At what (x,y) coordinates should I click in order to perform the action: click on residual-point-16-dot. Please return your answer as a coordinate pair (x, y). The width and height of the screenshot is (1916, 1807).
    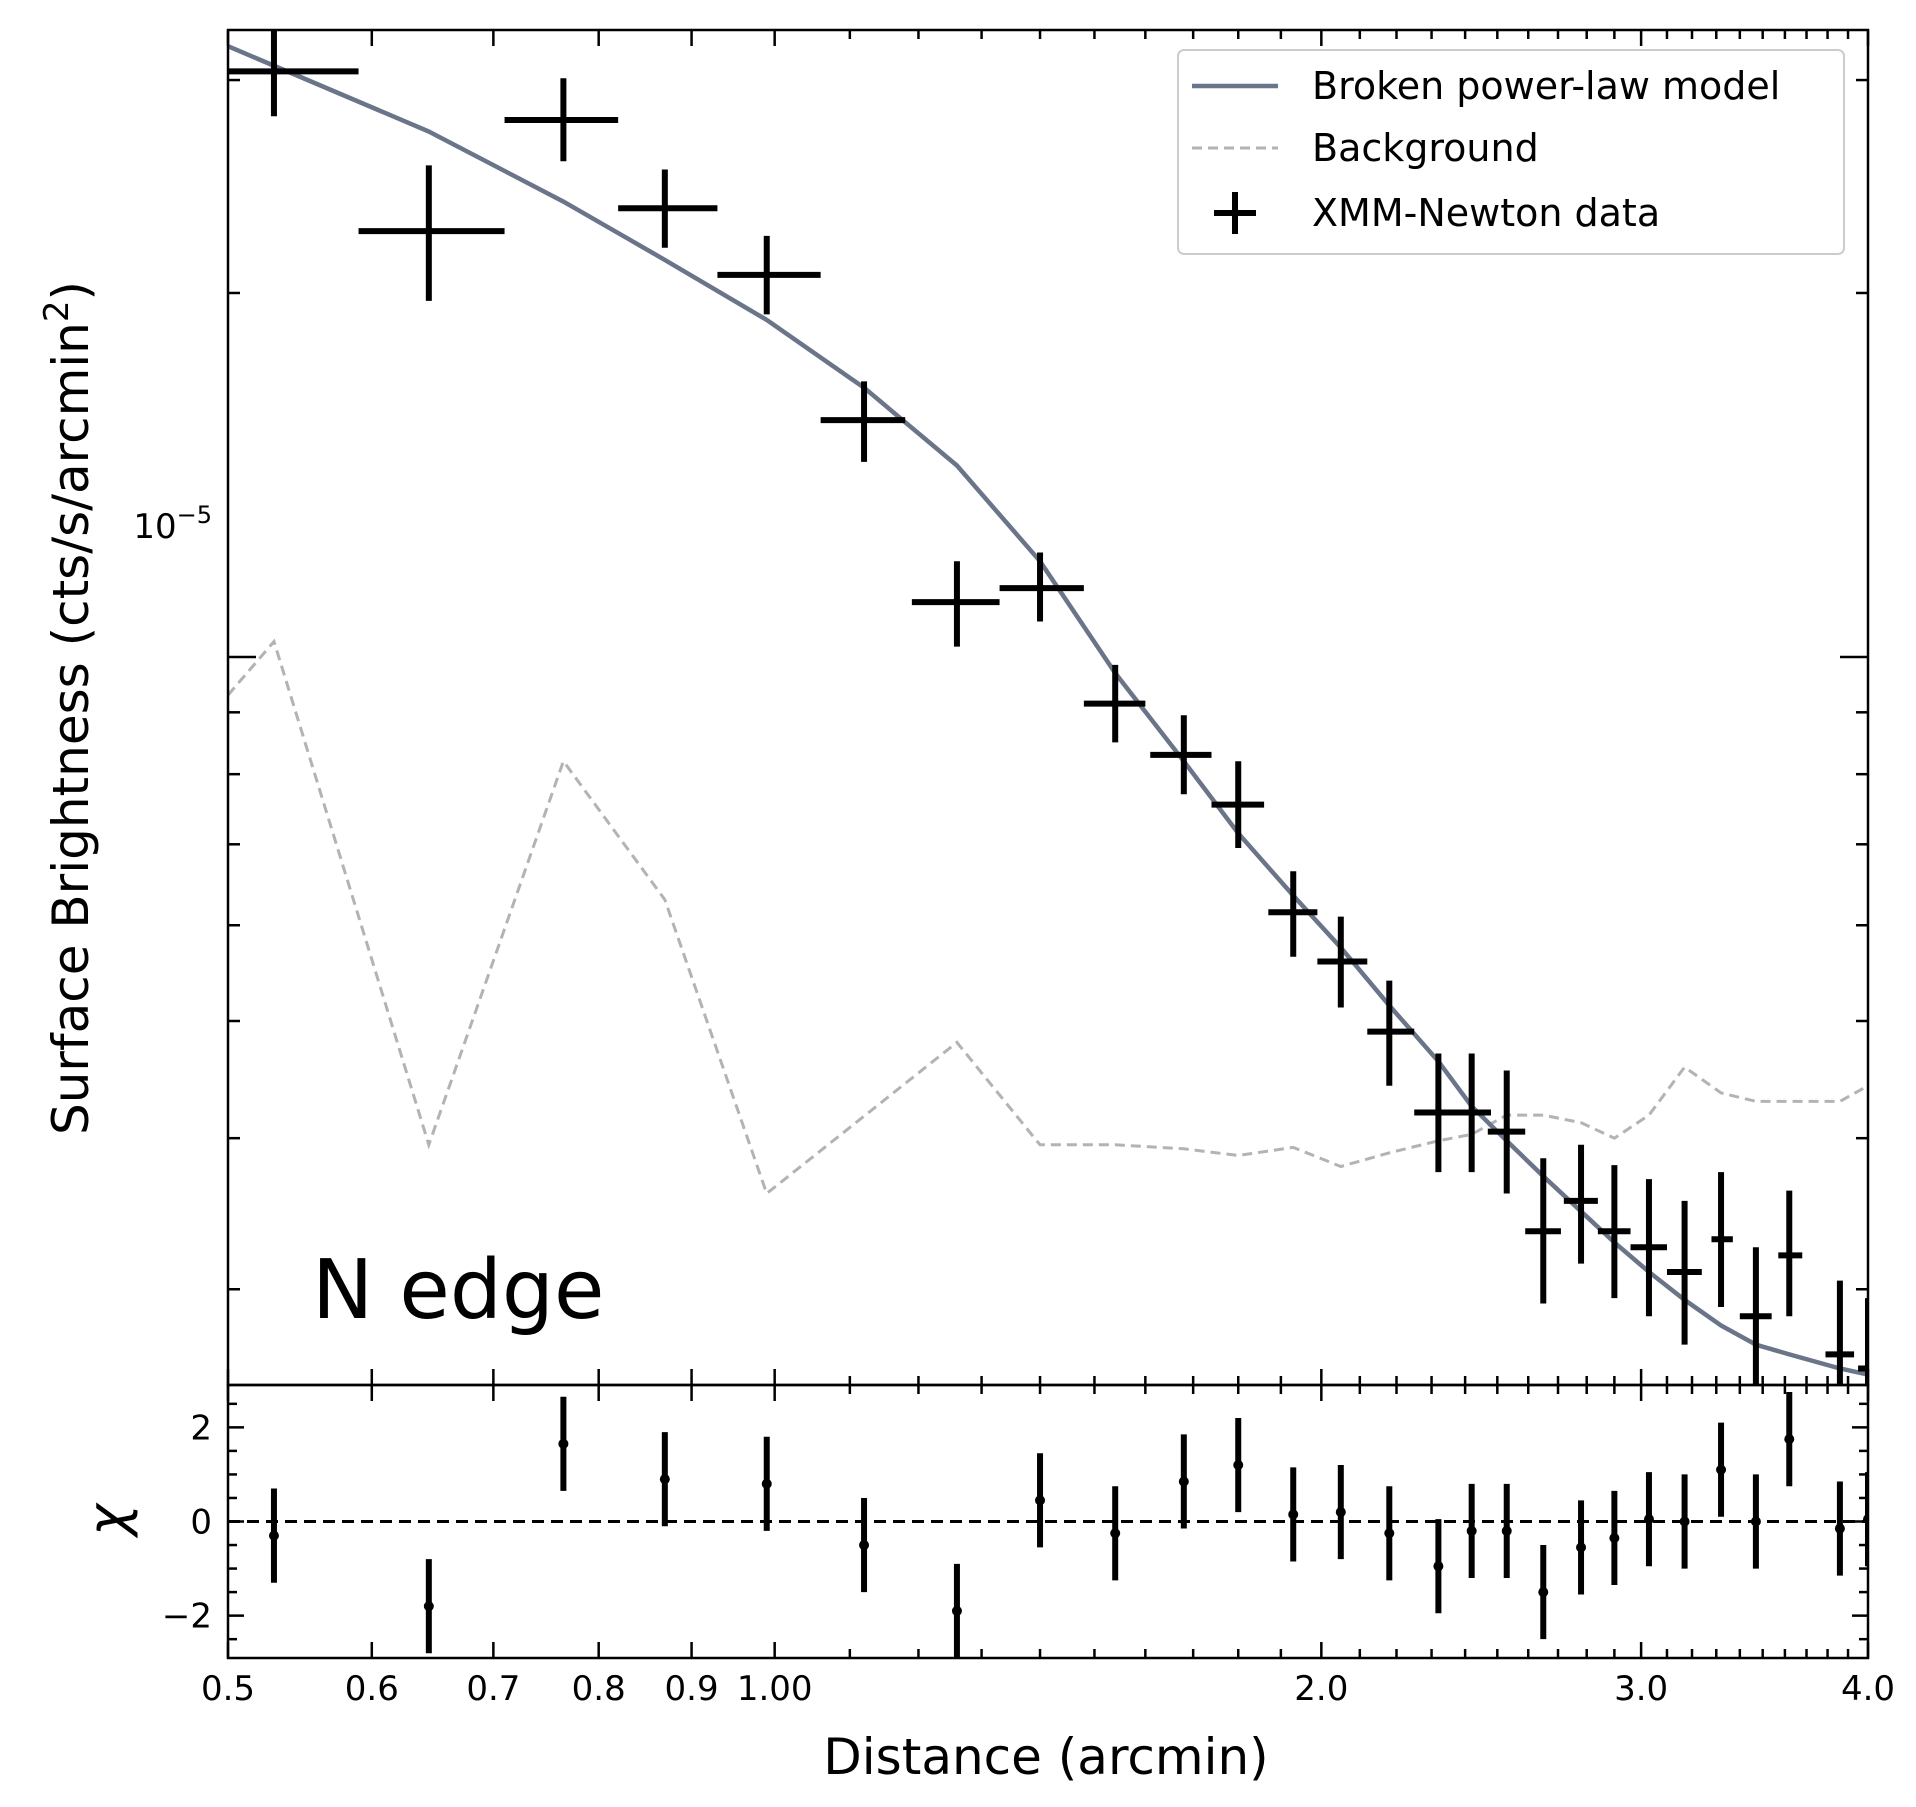
    Looking at the image, I should click on (1471, 1530).